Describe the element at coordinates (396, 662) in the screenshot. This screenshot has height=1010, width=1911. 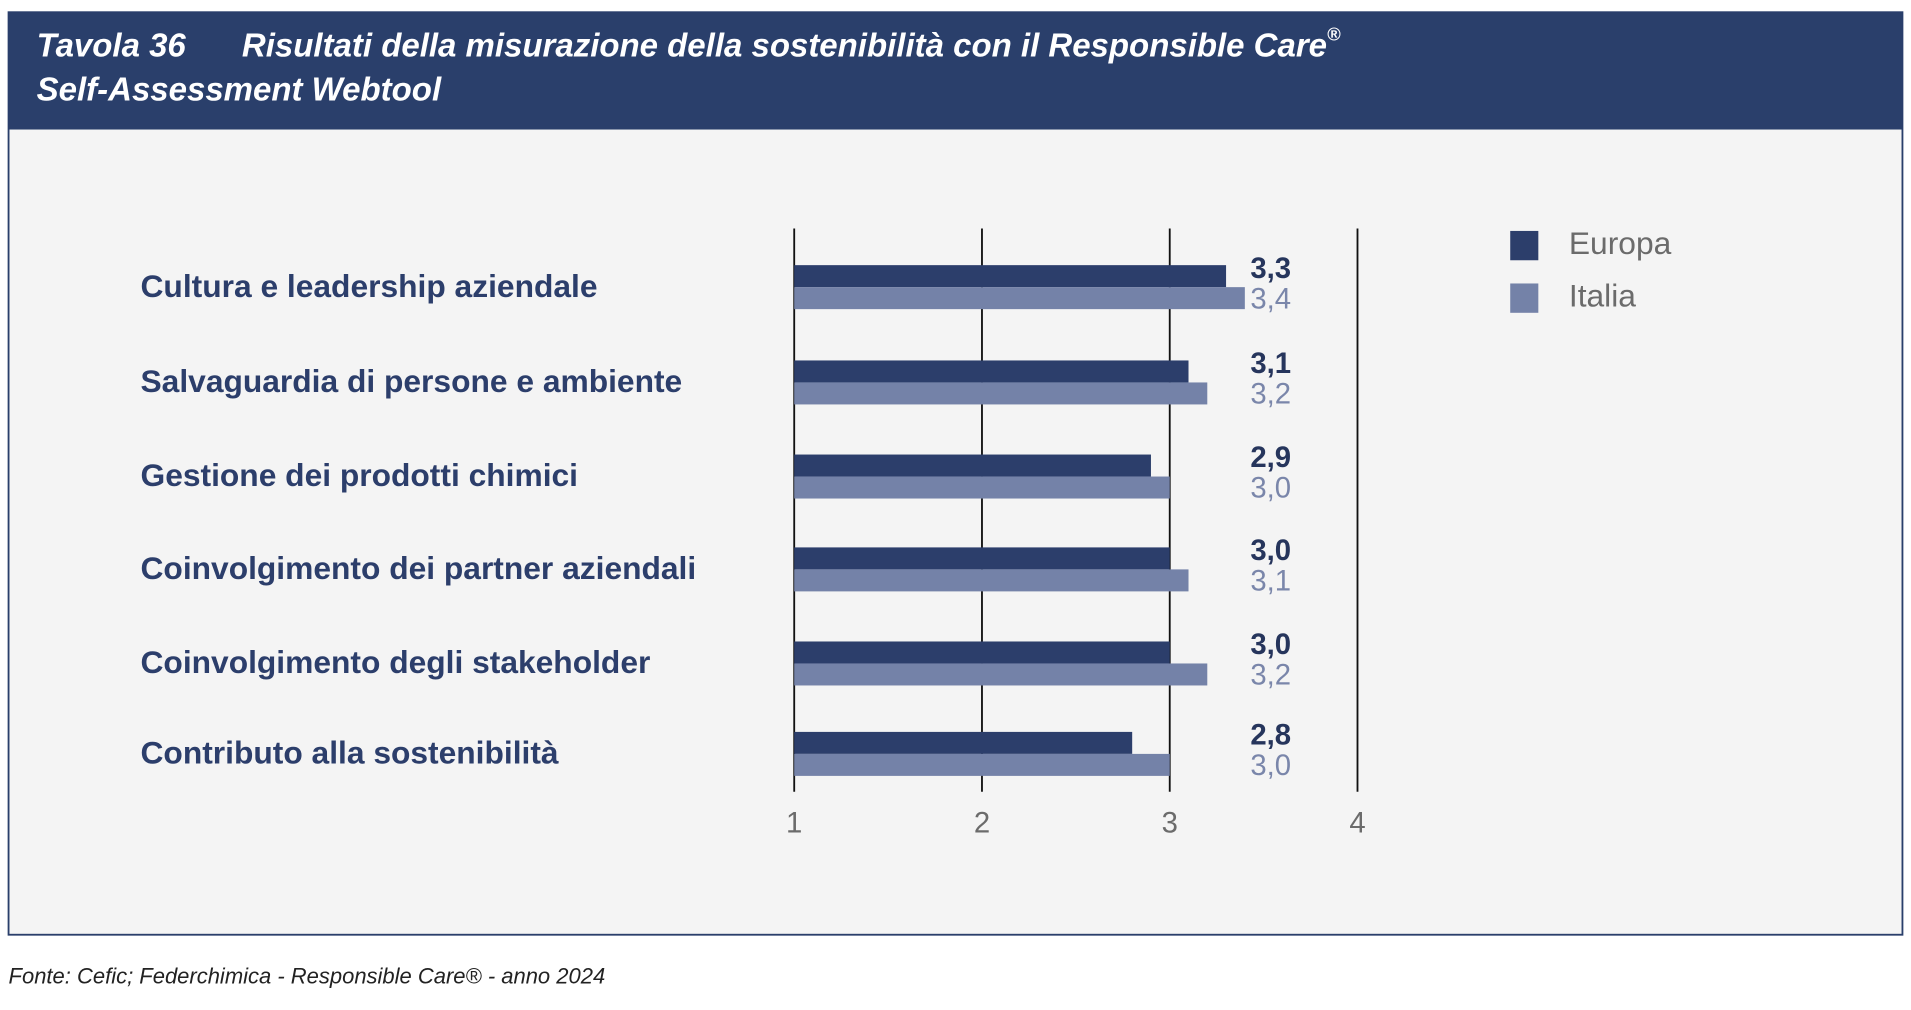
I see `category-label: Coinvolgimento degli stakeholder` at that location.